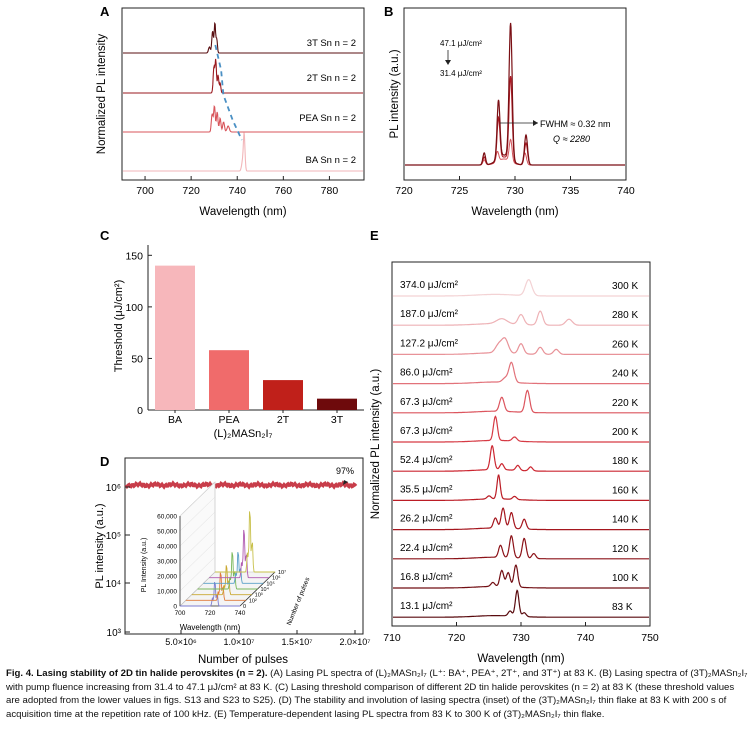 The image size is (755, 735). Describe the element at coordinates (426, 489) in the screenshot. I see `fluence-label: 35.5 μJ/cm²` at that location.